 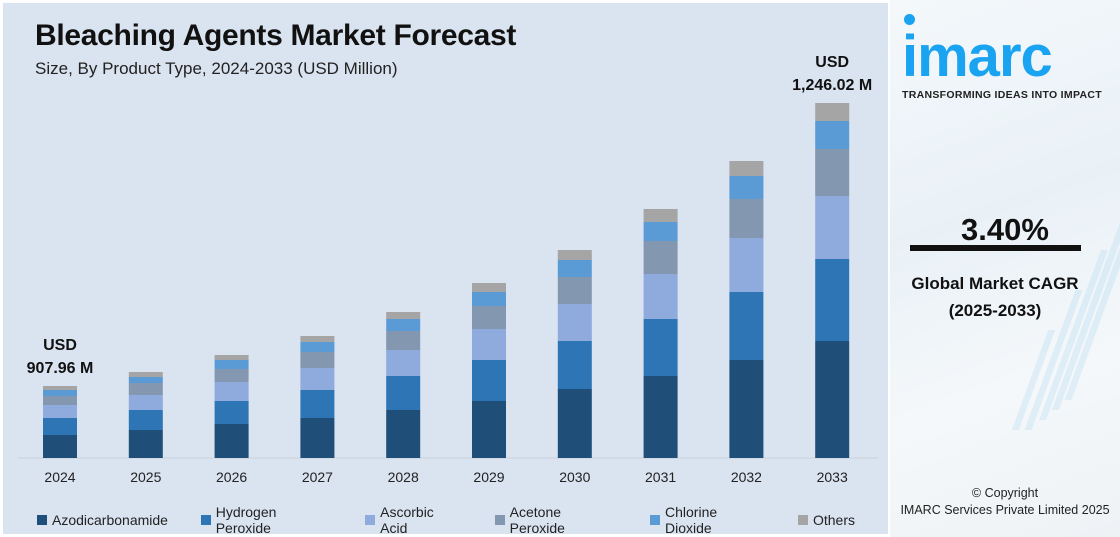 I want to click on legend-item: Ascorbic Acid, so click(x=413, y=520).